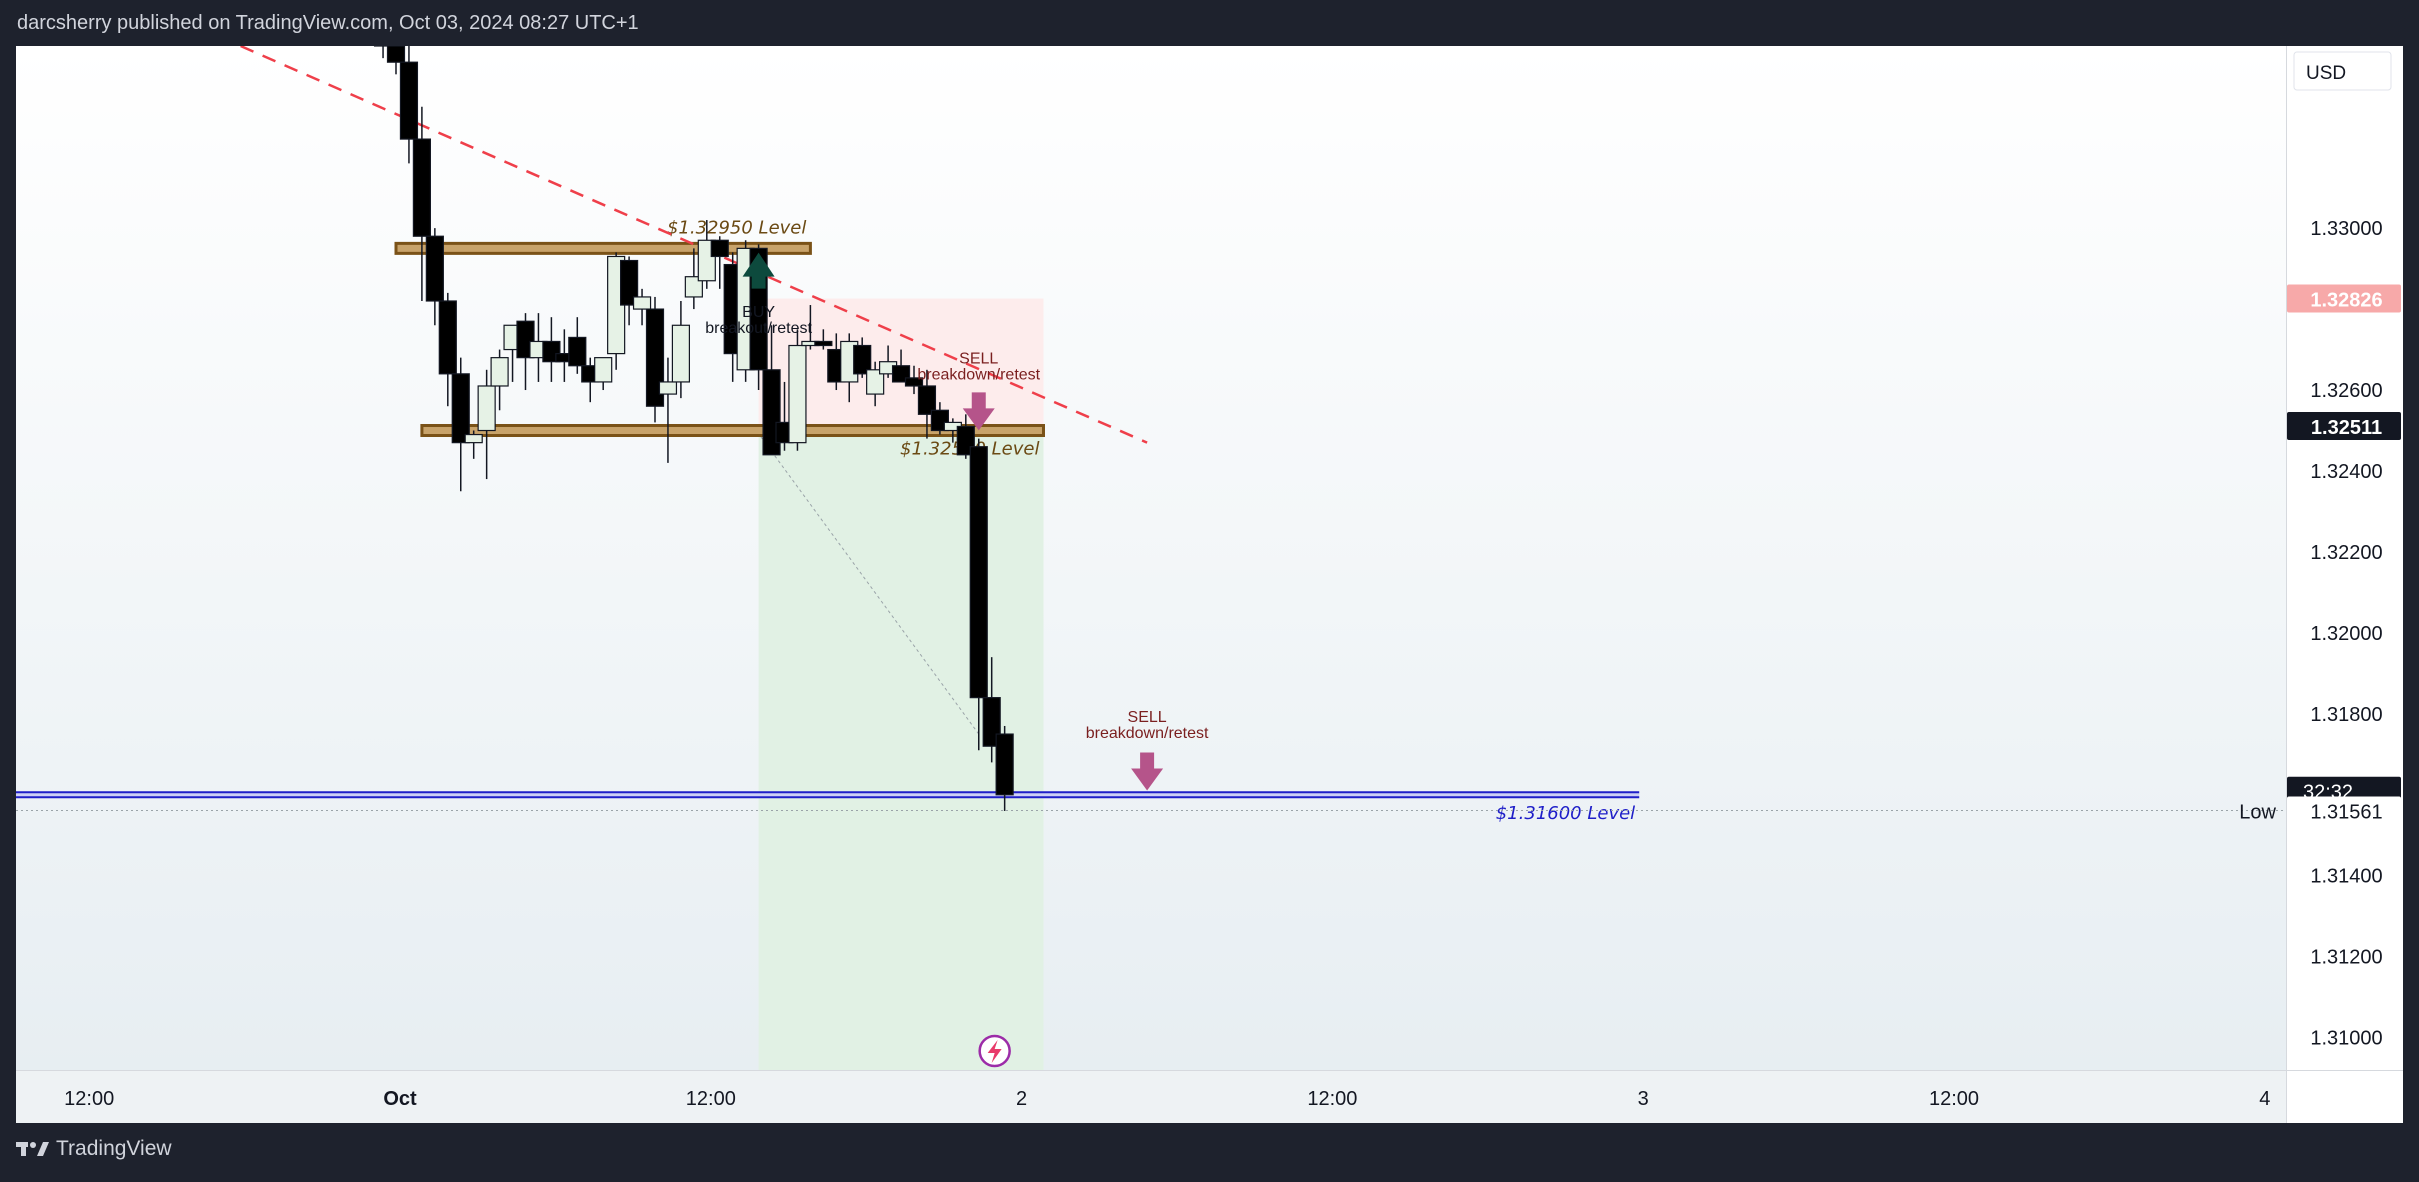 This screenshot has width=2419, height=1182. I want to click on event-bolt, so click(994, 1051).